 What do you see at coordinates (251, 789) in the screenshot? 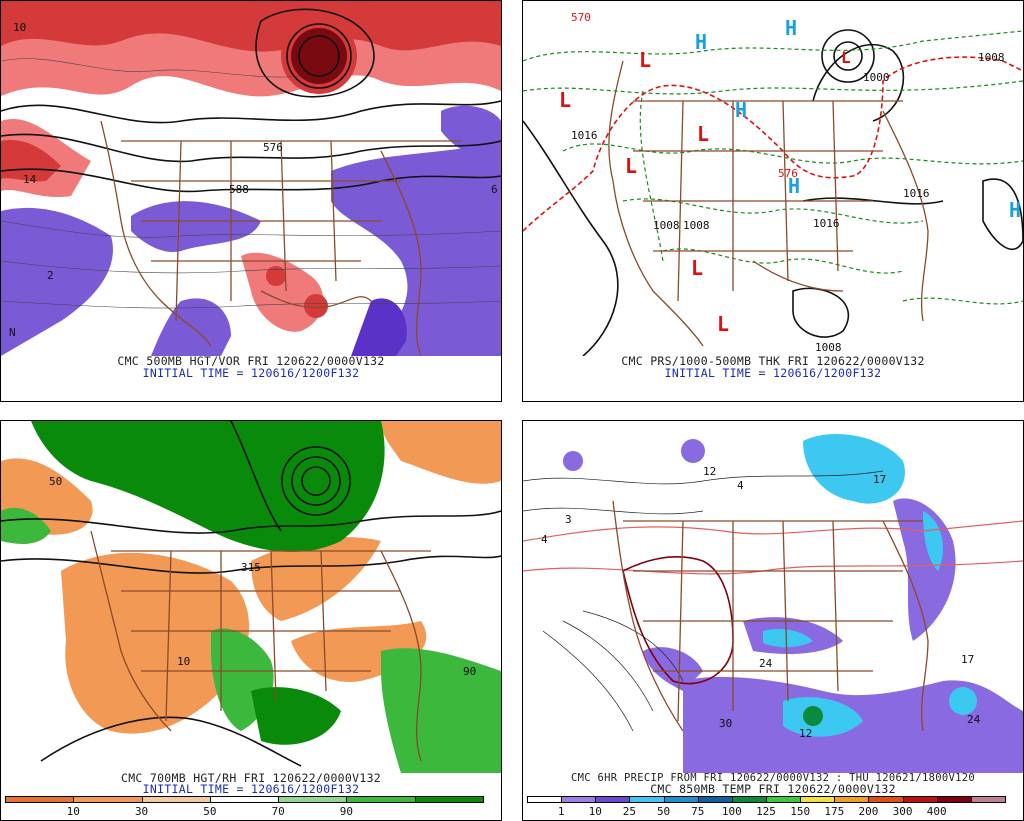
I see `bl-subcaption: INITIAL TIME = 120616/1200F132` at bounding box center [251, 789].